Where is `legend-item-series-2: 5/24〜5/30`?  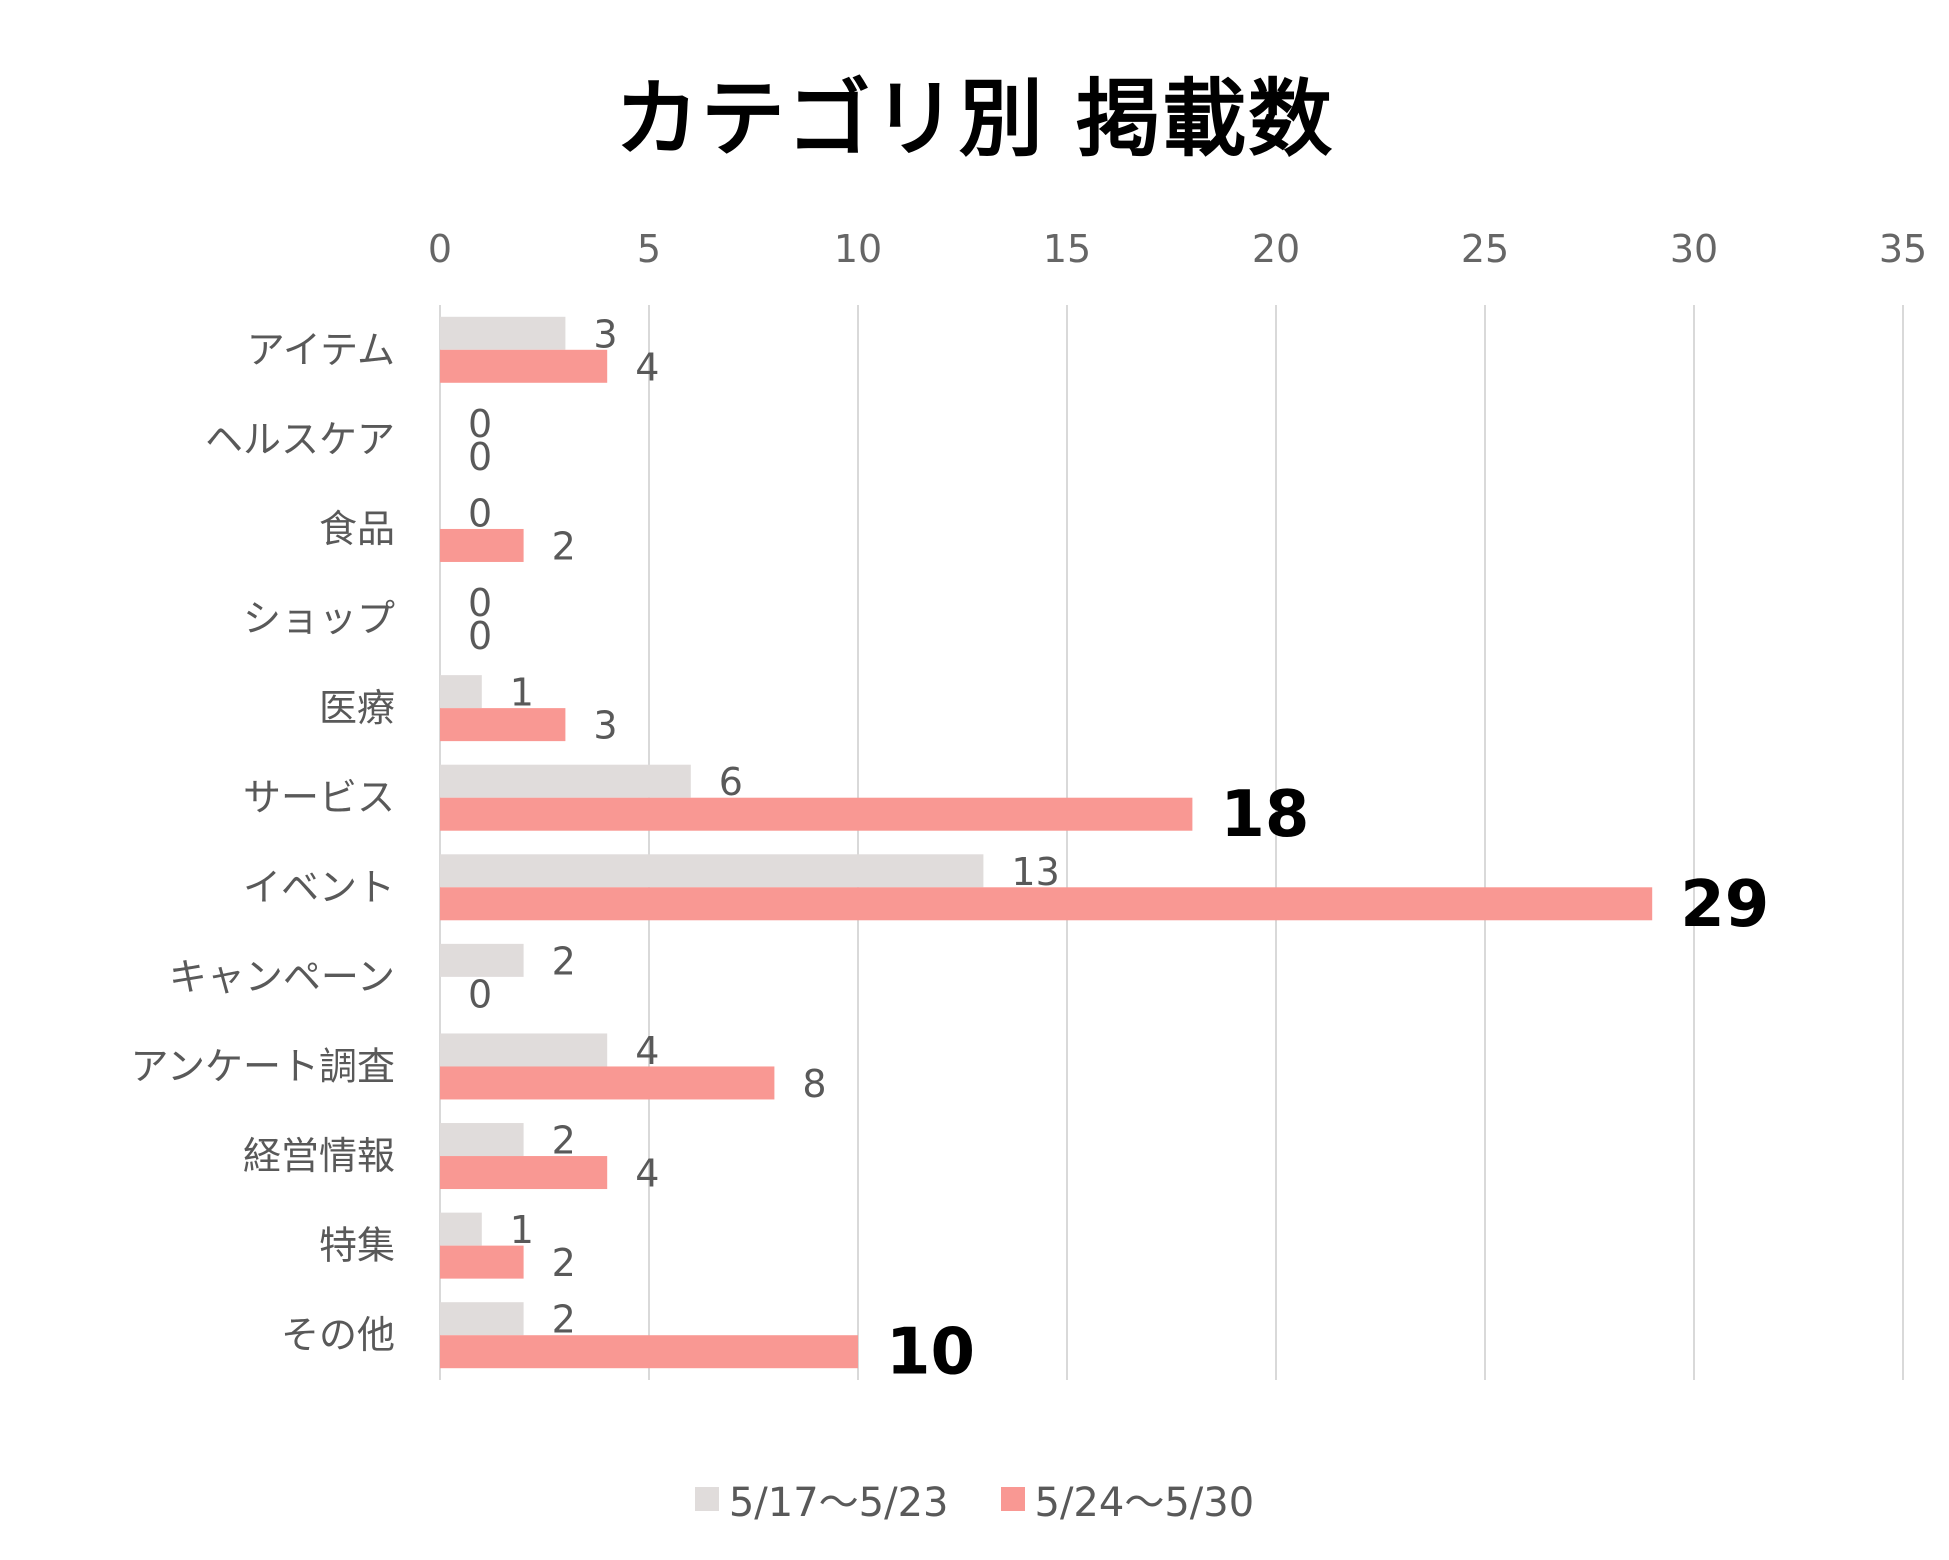 legend-item-series-2: 5/24〜5/30 is located at coordinates (1127, 1499).